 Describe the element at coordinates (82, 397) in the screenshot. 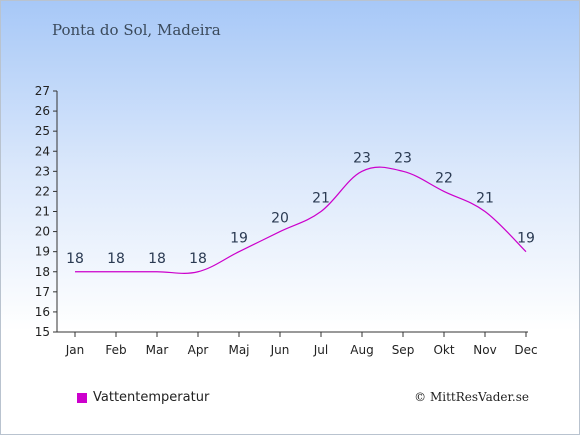

I see `legend-swatch` at that location.